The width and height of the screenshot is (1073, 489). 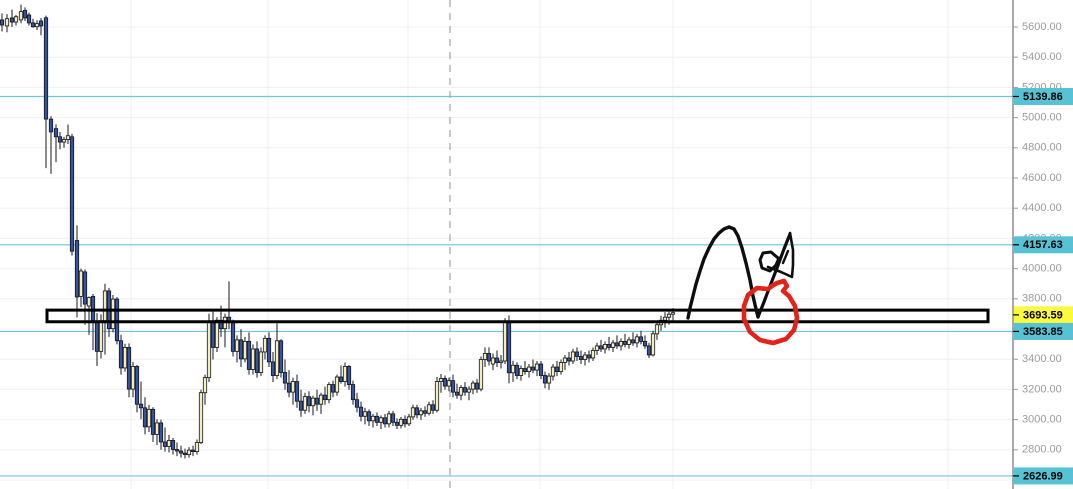 What do you see at coordinates (1042, 450) in the screenshot?
I see `price-tick-label: 2800.00` at bounding box center [1042, 450].